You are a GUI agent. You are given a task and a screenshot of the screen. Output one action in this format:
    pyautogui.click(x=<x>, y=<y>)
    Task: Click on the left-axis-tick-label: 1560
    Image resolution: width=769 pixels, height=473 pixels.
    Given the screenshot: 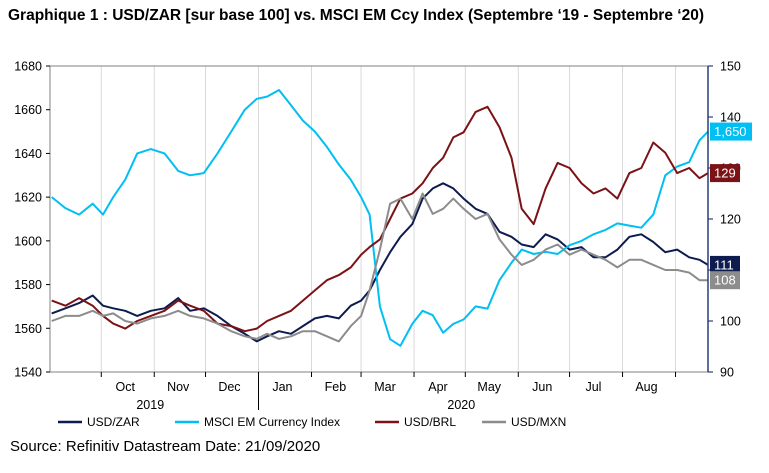 What is the action you would take?
    pyautogui.click(x=28, y=329)
    